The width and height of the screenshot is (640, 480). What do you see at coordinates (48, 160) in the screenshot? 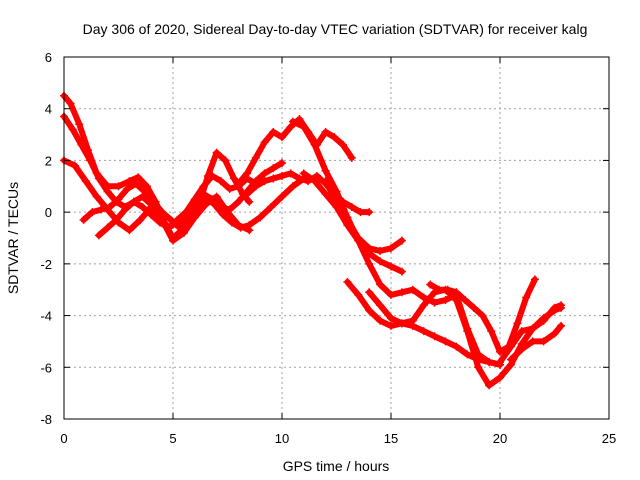
I see `y-tick-label: 2` at bounding box center [48, 160].